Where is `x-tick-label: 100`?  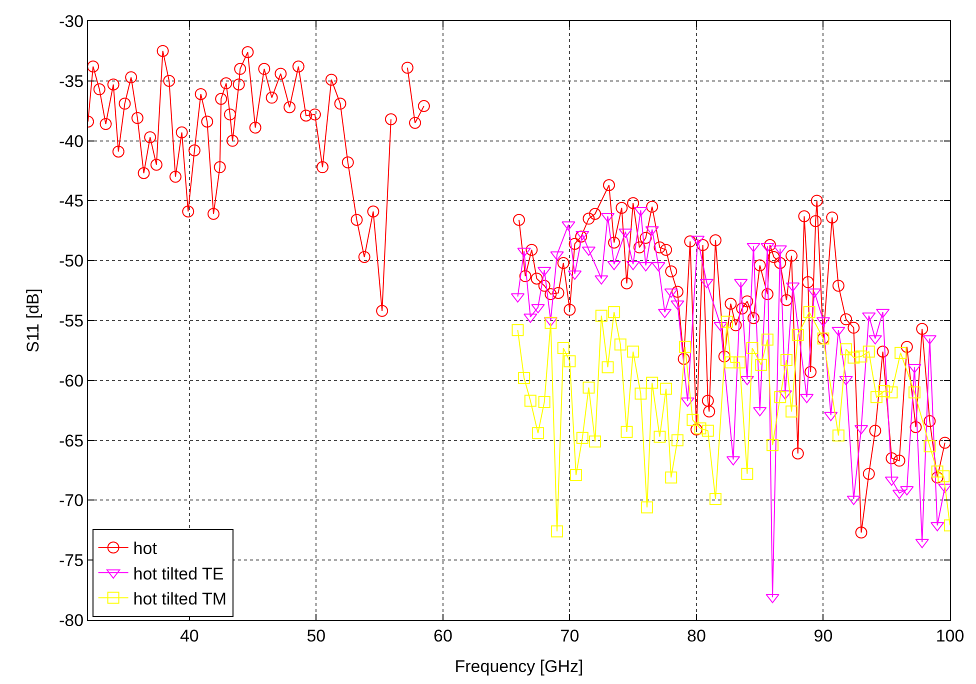
x-tick-label: 100 is located at coordinates (950, 636).